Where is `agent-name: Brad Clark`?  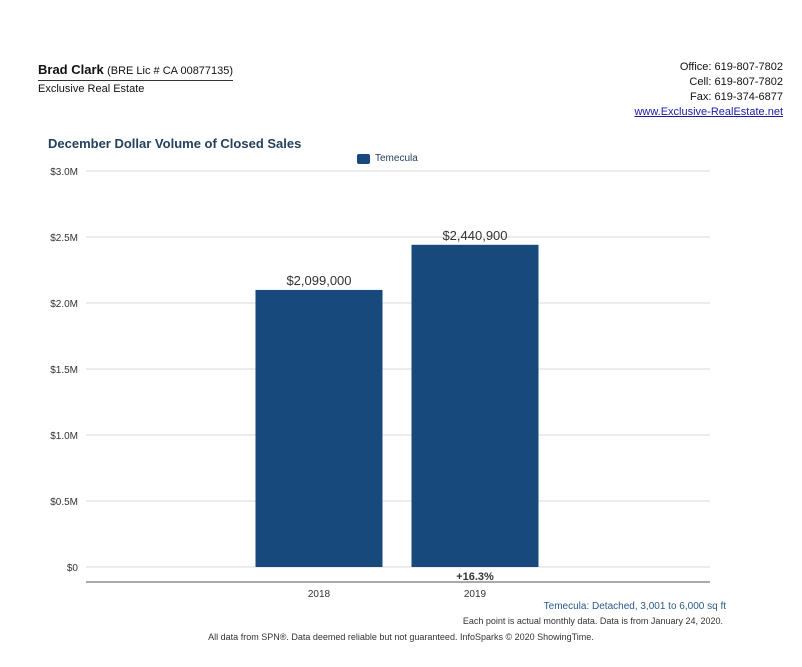 agent-name: Brad Clark is located at coordinates (71, 69).